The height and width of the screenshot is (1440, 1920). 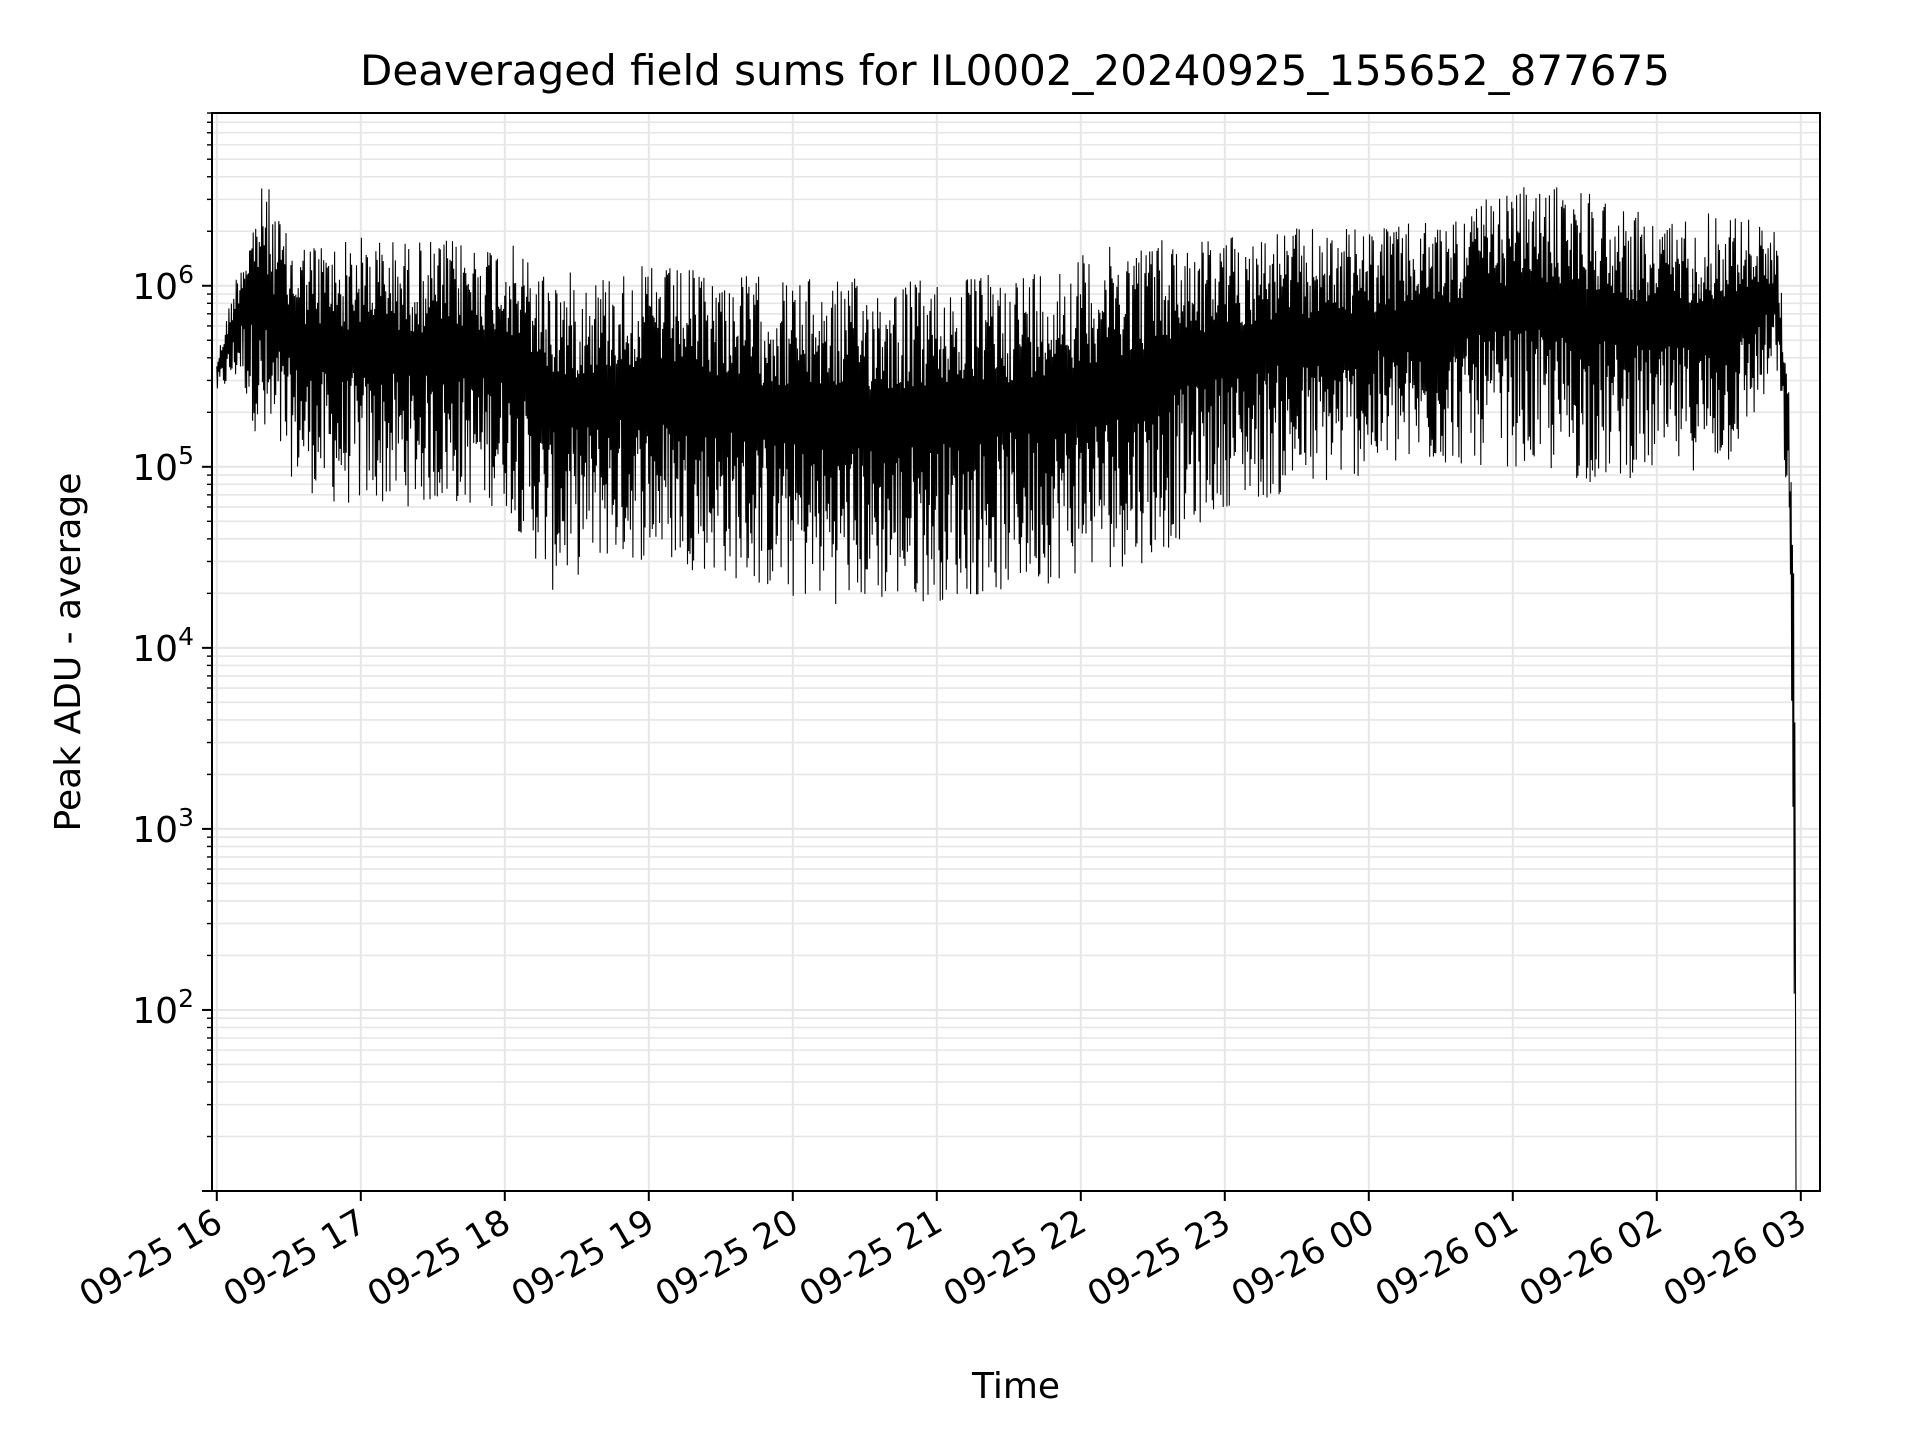 I want to click on y-tick-label: 10⁶, so click(x=163, y=284).